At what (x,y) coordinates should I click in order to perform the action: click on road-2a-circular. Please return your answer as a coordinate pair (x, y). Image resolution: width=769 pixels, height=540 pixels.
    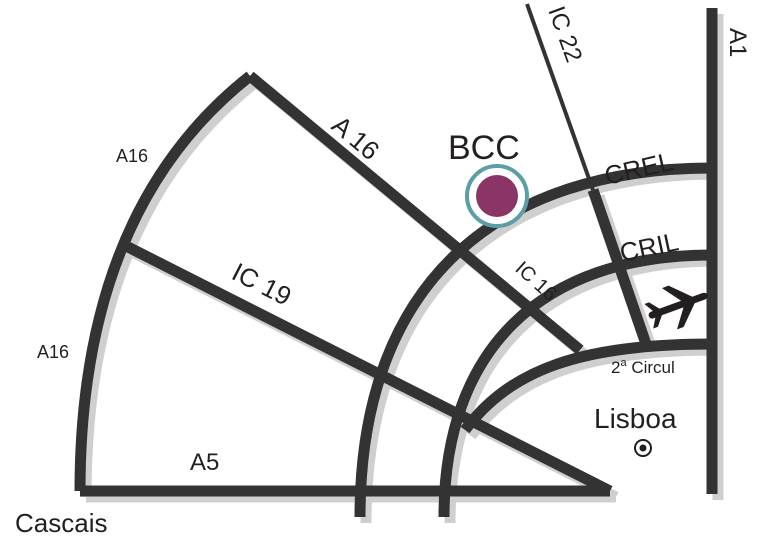
    Looking at the image, I should click on (586, 386).